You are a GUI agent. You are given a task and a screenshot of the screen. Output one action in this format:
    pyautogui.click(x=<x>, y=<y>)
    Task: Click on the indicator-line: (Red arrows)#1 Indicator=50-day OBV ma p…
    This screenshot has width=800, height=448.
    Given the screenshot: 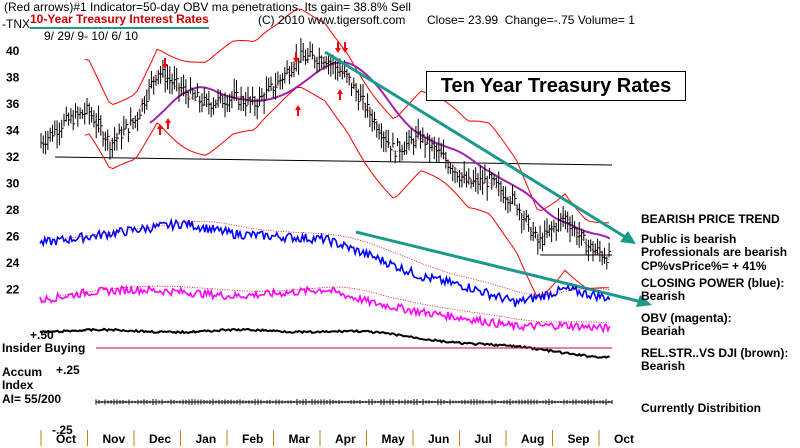 What is the action you would take?
    pyautogui.click(x=207, y=7)
    